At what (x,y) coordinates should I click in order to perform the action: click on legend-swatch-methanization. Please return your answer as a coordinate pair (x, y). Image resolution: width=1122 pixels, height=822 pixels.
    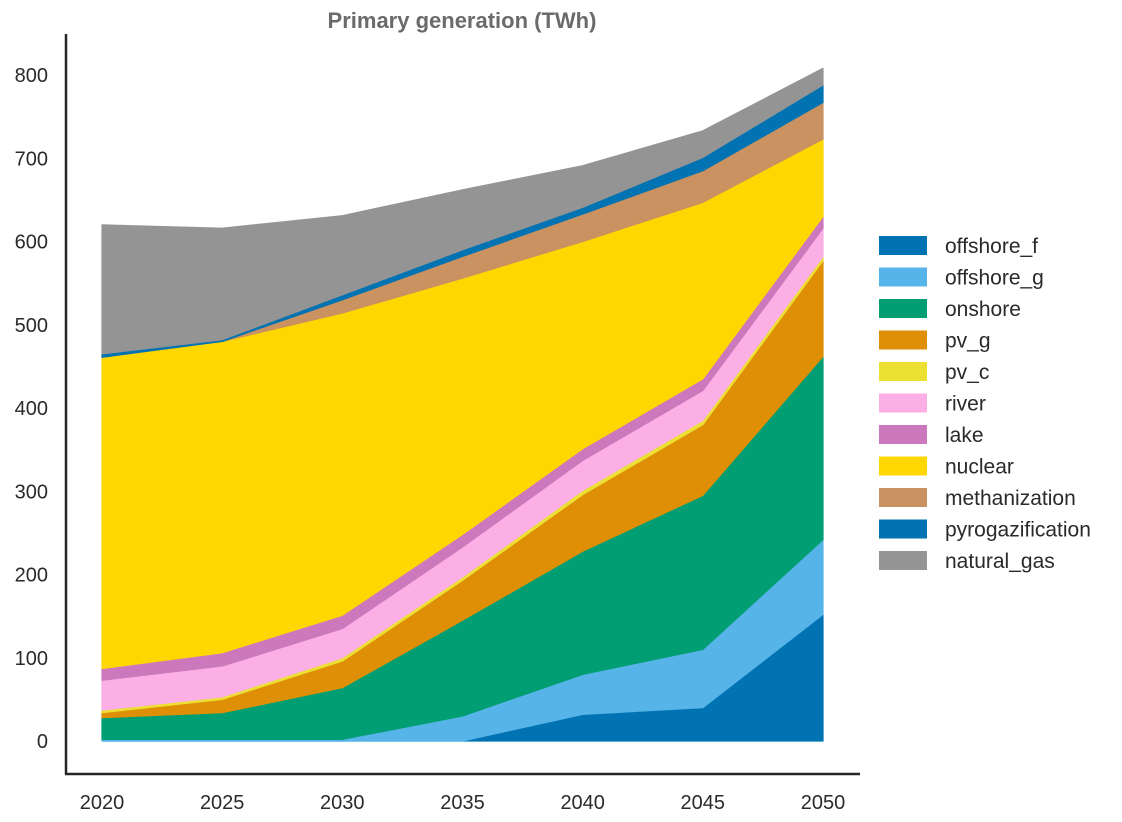
    Looking at the image, I should click on (903, 497).